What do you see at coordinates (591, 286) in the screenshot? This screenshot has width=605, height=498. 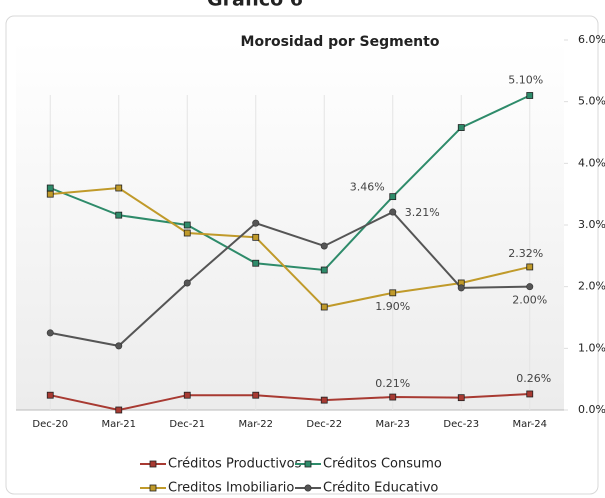 I see `y-tick-label: 2.0%` at bounding box center [591, 286].